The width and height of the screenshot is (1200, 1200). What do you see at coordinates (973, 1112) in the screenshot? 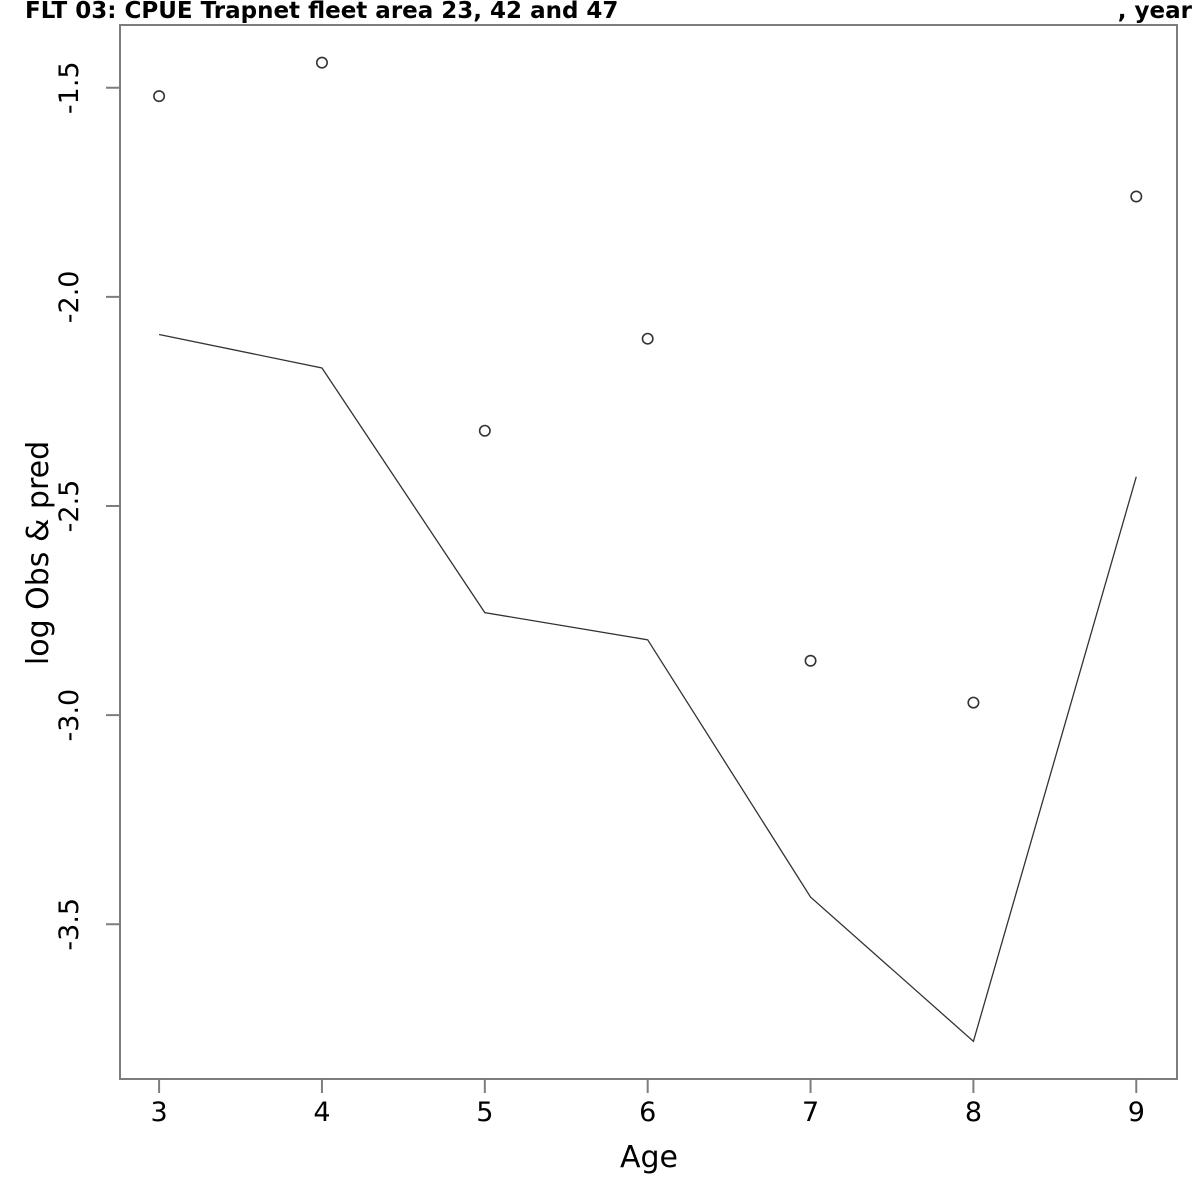
I see `x-tick-label: 8` at bounding box center [973, 1112].